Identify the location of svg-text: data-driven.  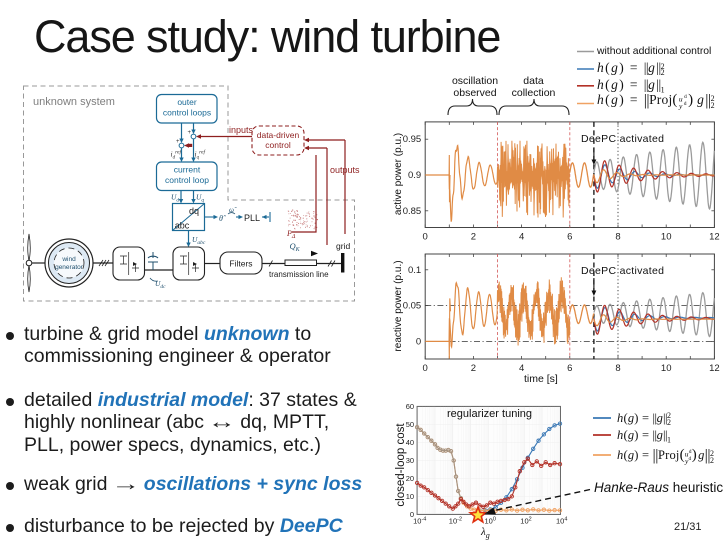
(278, 135).